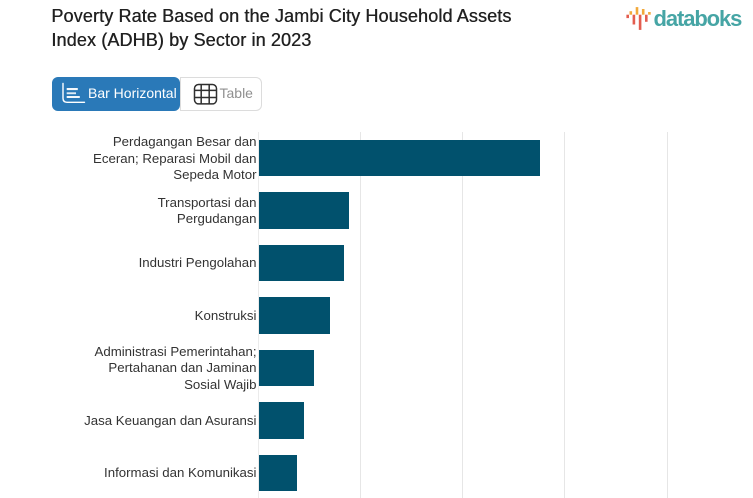  What do you see at coordinates (698, 18) in the screenshot?
I see `svg-text: databoks` at bounding box center [698, 18].